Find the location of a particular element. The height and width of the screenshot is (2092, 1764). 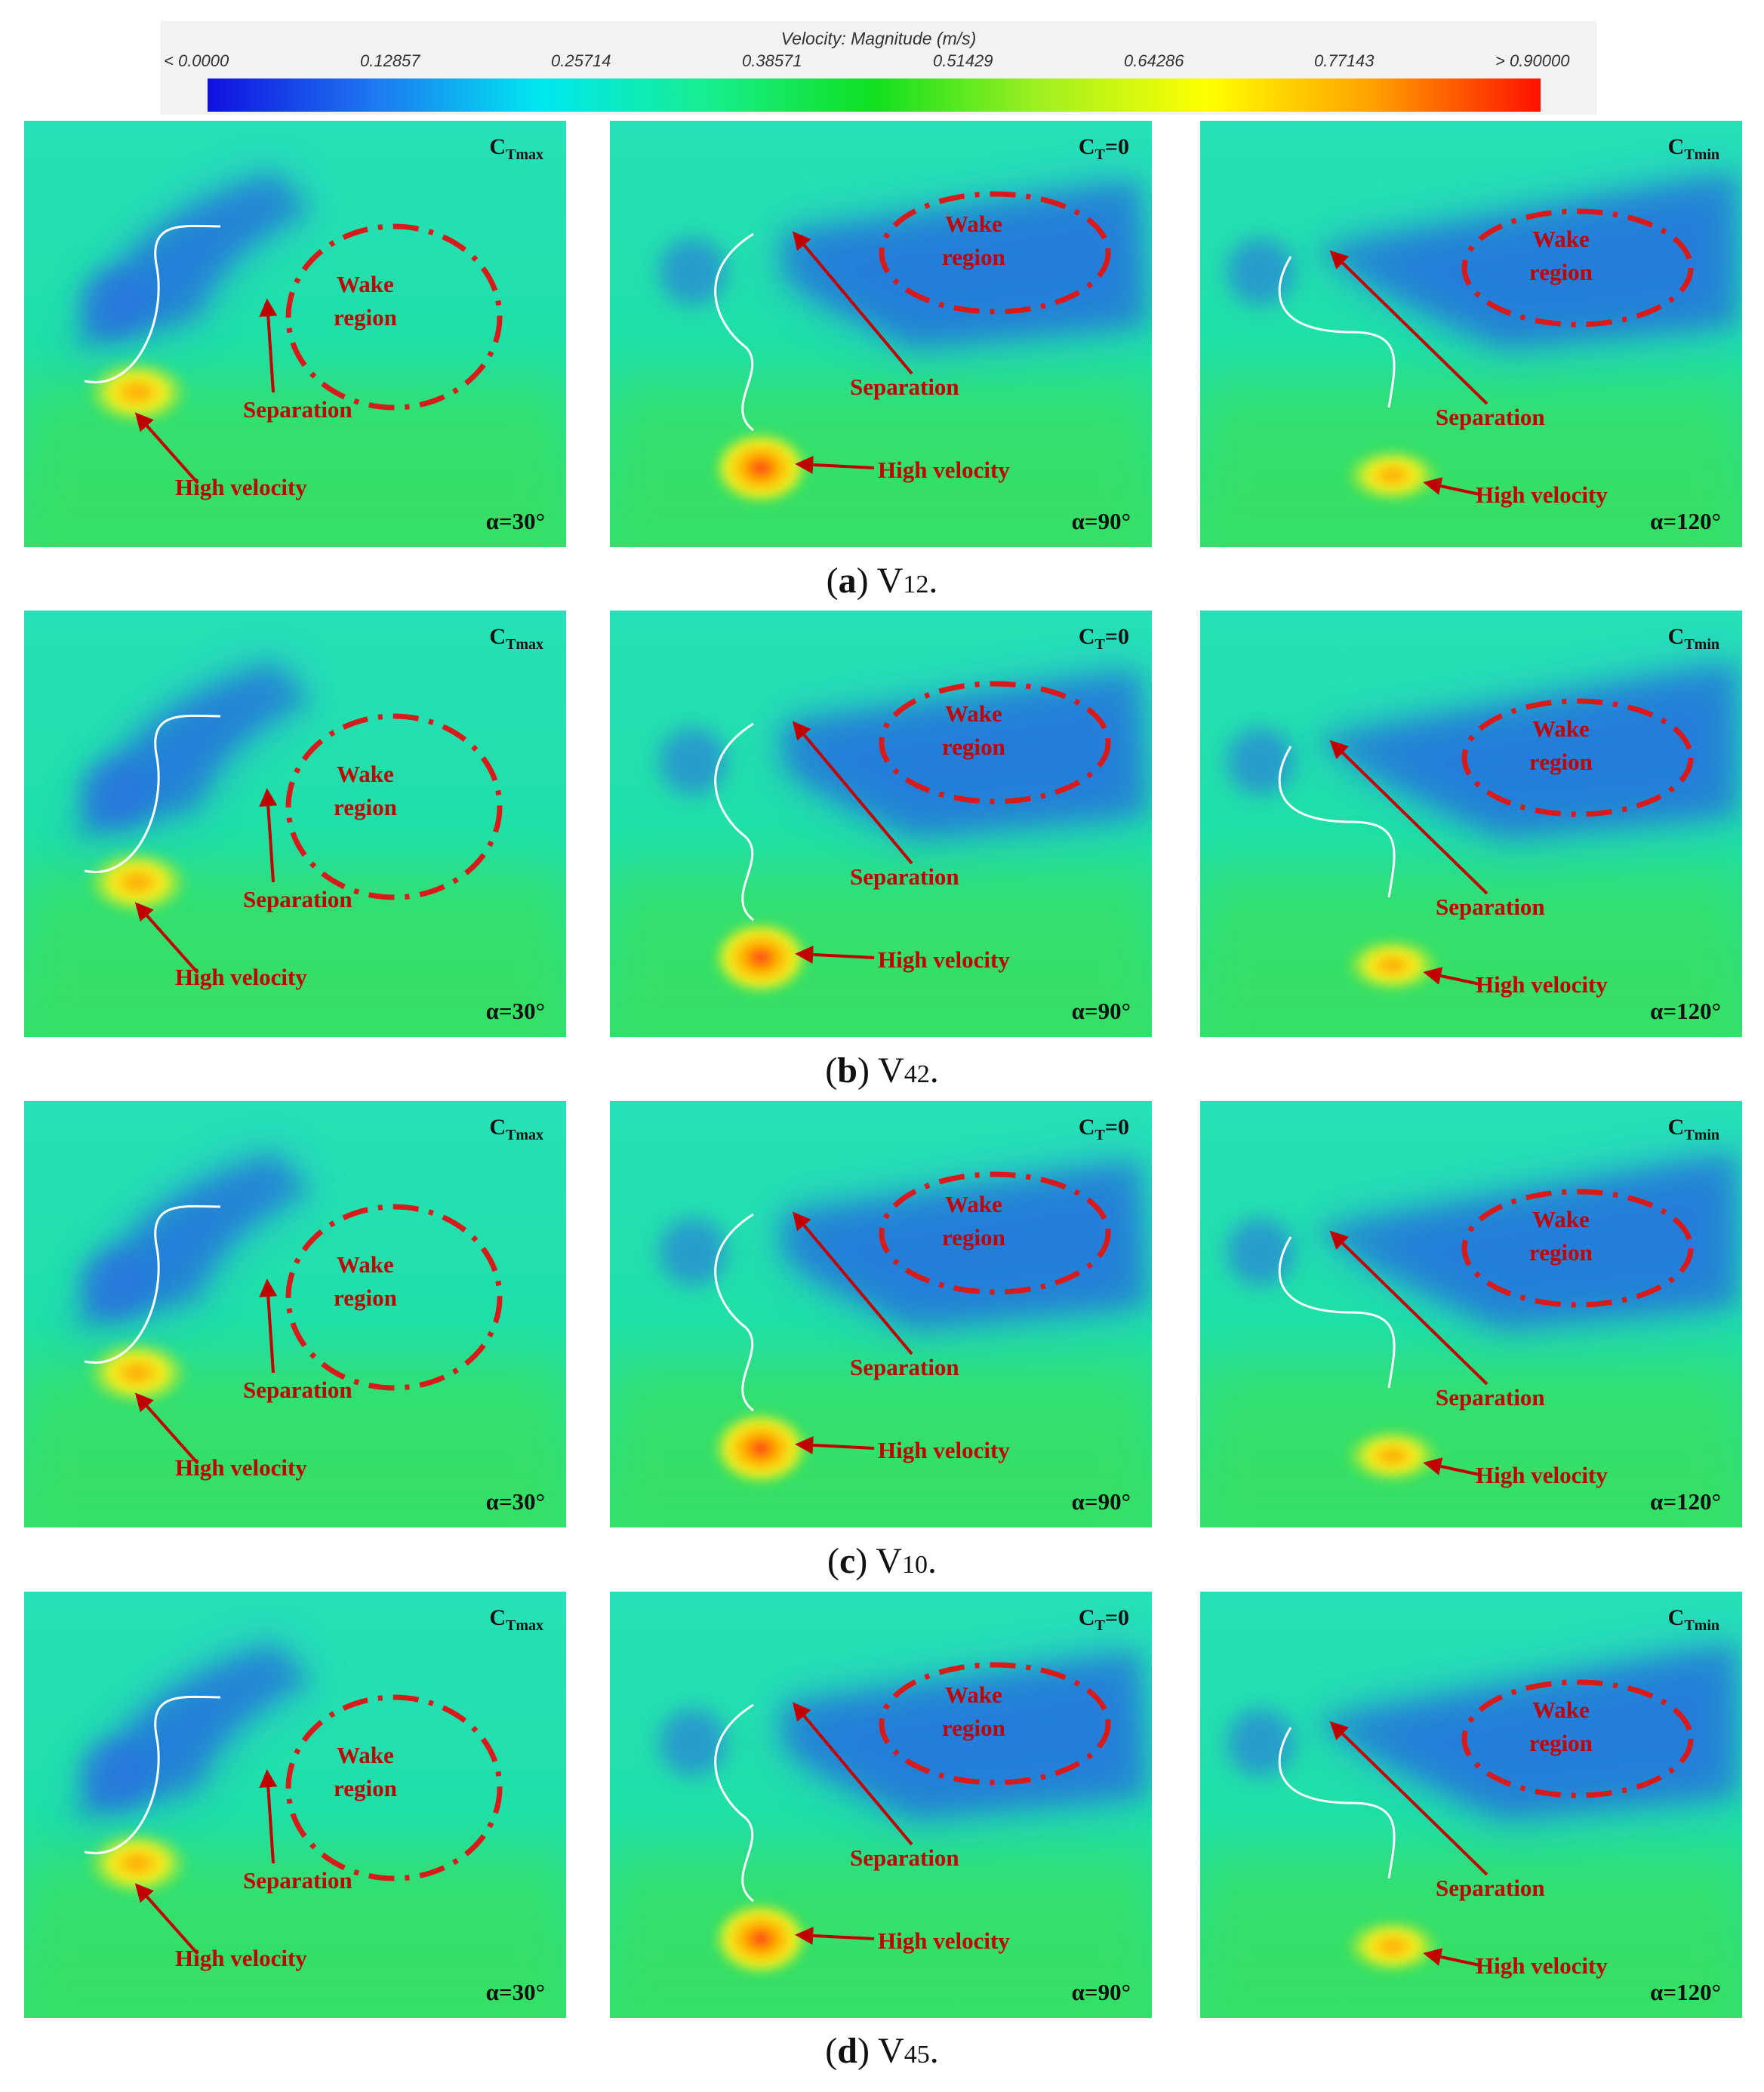

colorbar-tick: 0.77143 is located at coordinates (1345, 61).